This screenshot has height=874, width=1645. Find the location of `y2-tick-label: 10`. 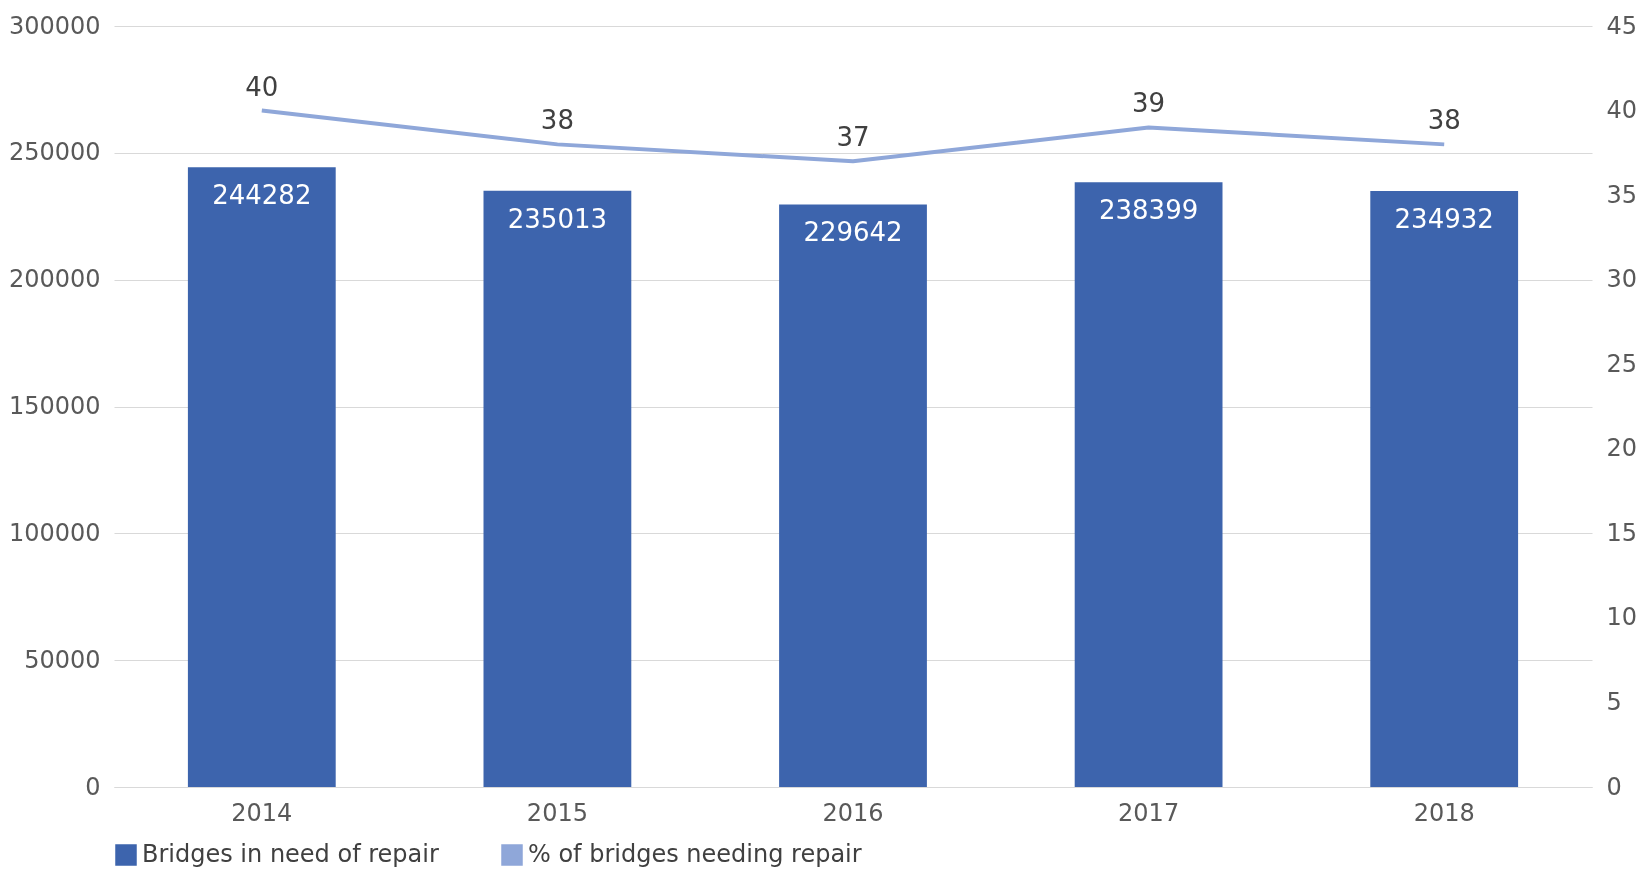

y2-tick-label: 10 is located at coordinates (1622, 617).